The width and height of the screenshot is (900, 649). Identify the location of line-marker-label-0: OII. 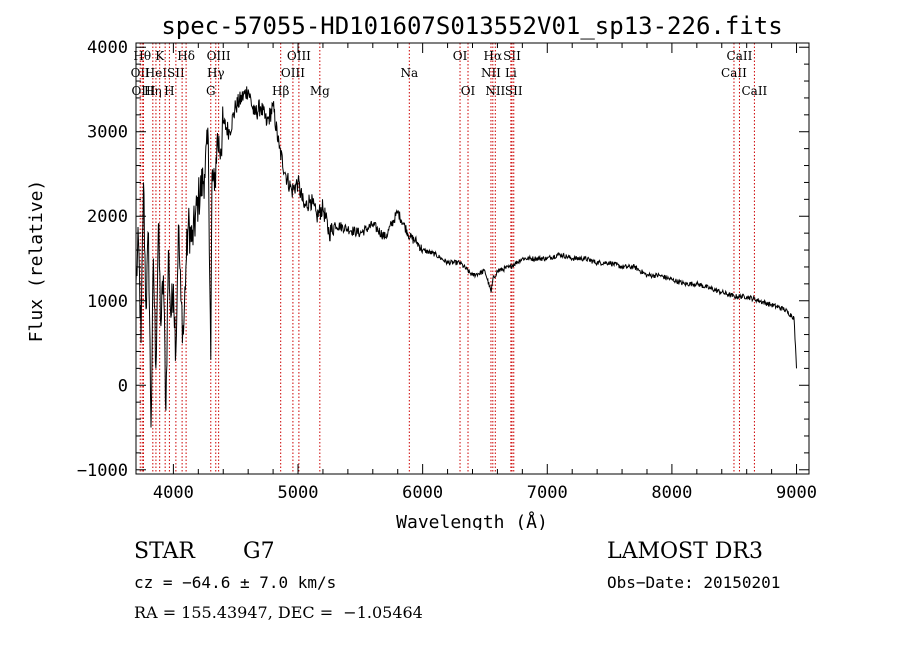
(141, 73).